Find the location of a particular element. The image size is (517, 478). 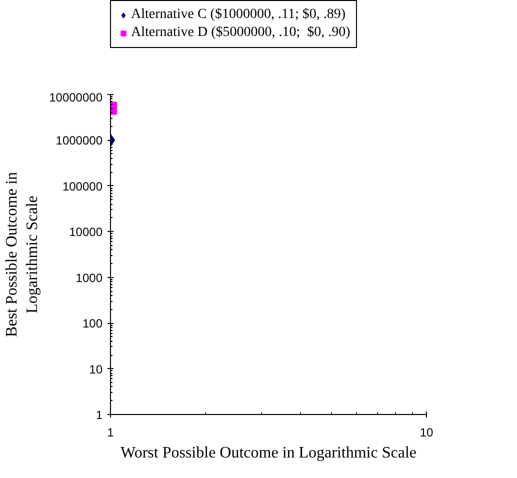

y-tick-label: 10 is located at coordinates (96, 369).